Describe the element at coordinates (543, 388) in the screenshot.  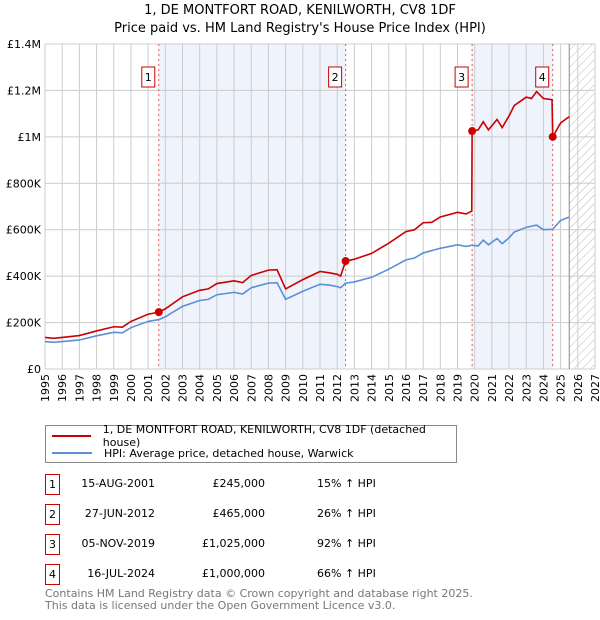
I see `x-tick-label: 2024` at that location.